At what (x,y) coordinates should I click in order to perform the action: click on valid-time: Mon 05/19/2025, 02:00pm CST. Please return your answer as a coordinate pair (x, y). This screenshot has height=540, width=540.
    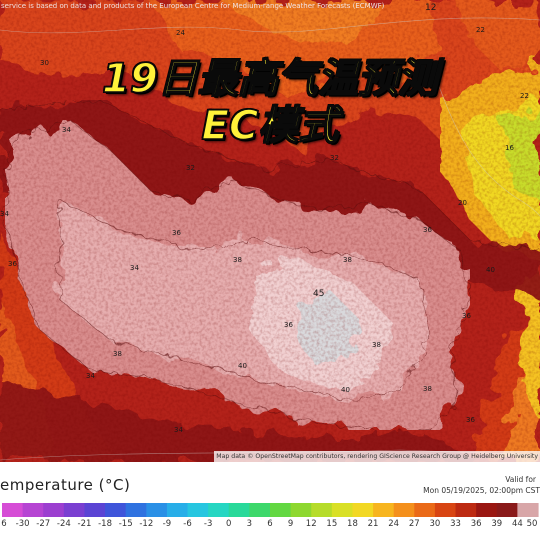
    Looking at the image, I should click on (481, 490).